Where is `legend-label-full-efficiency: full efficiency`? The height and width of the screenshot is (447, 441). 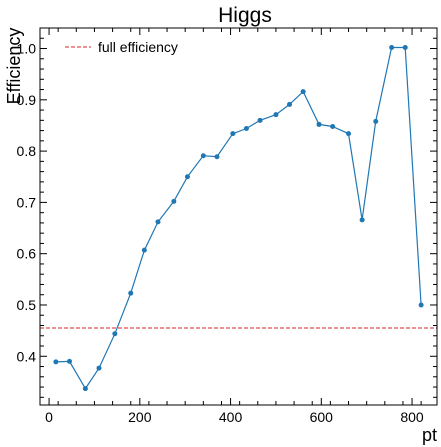
legend-label-full-efficiency: full efficiency is located at coordinates (138, 47).